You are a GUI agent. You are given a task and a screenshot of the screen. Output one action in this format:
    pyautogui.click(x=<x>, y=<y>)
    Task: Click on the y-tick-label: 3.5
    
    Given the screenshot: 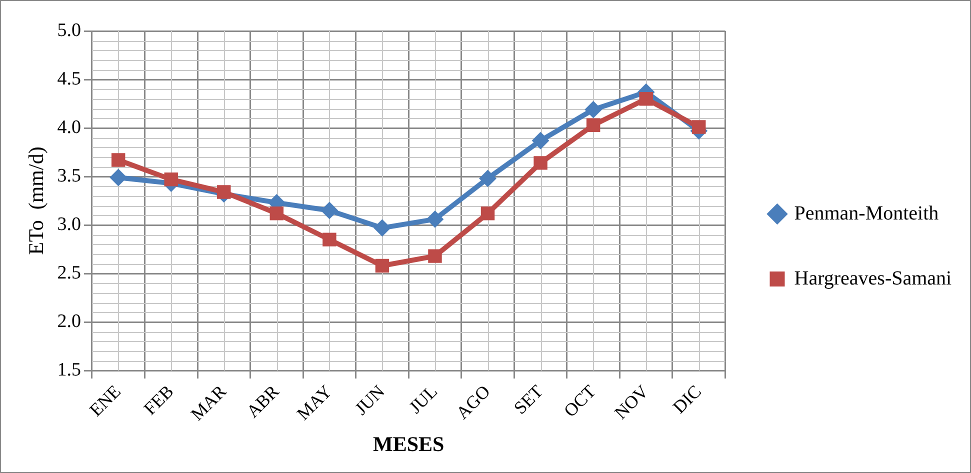 What is the action you would take?
    pyautogui.click(x=69, y=175)
    